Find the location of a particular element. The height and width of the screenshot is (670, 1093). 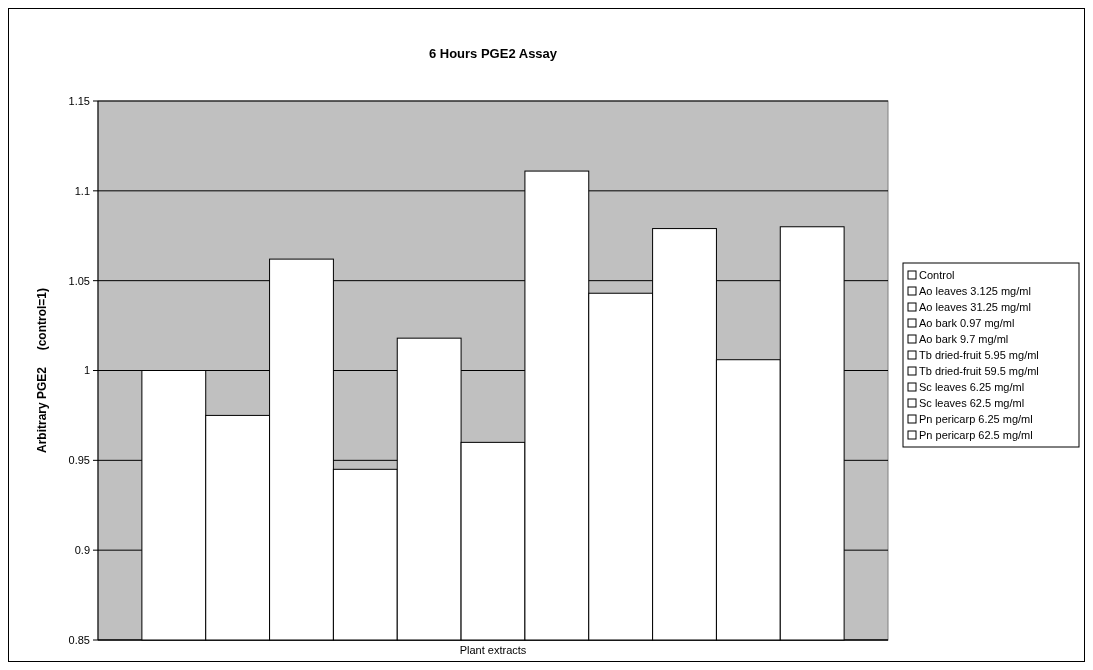

y-tick-label: 1.1 is located at coordinates (82, 190).